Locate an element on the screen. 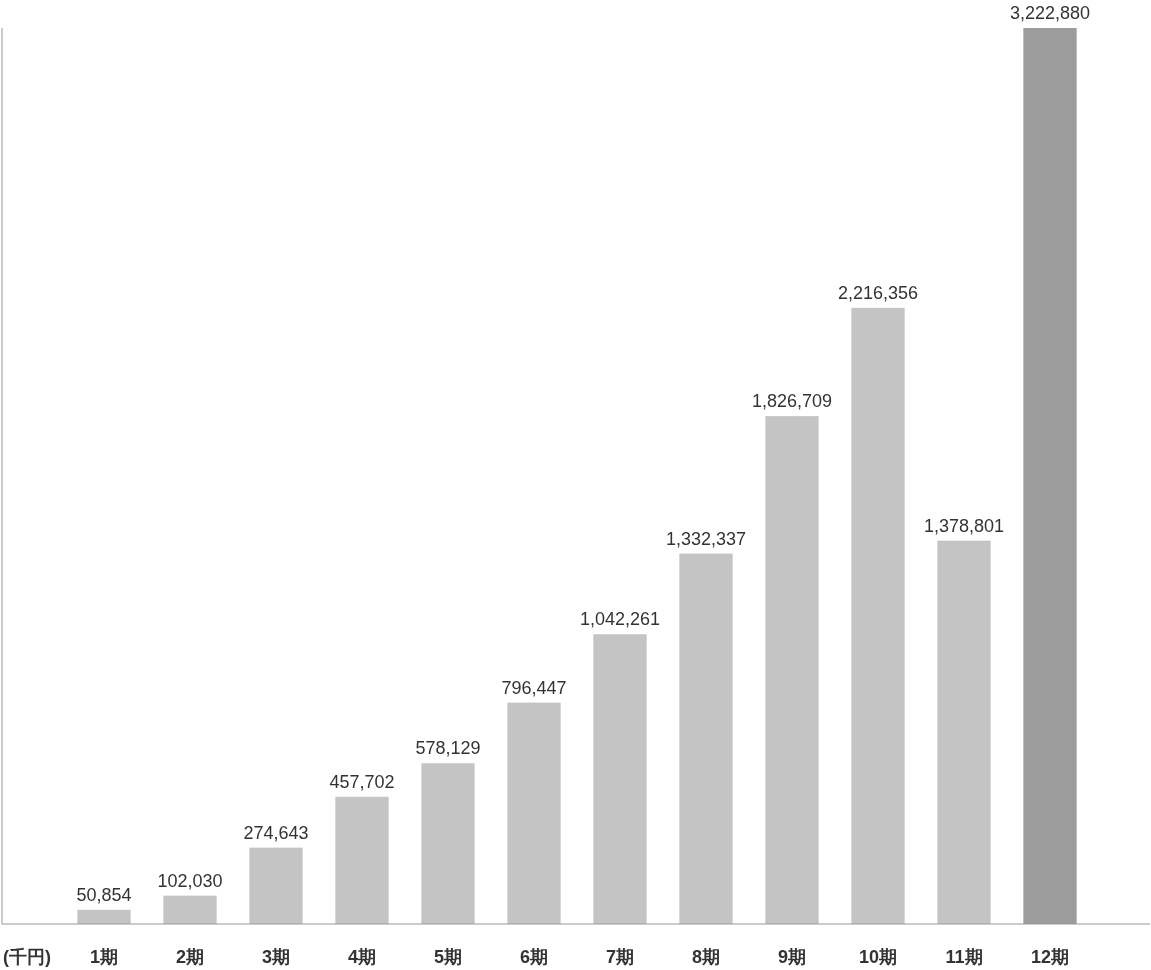  data-label: 578,129 is located at coordinates (448, 748).